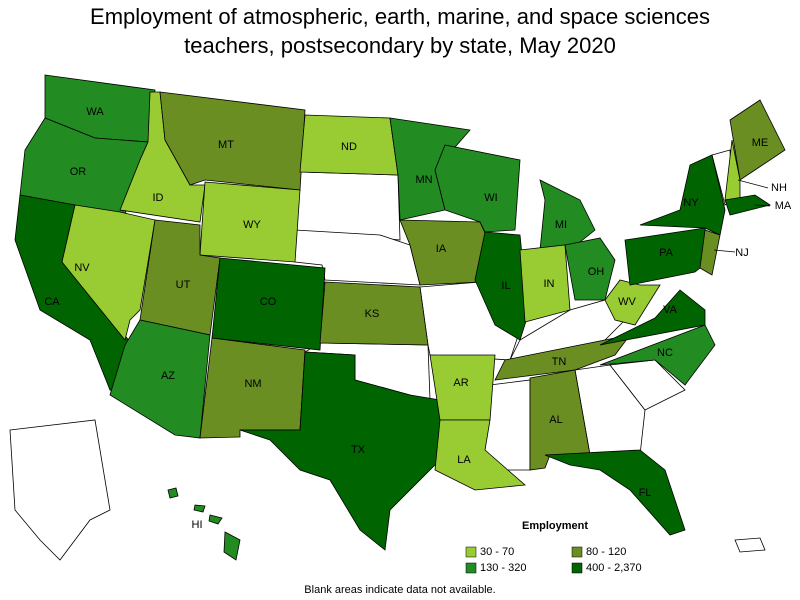 This screenshot has height=600, width=800. I want to click on state-label: MI, so click(561, 225).